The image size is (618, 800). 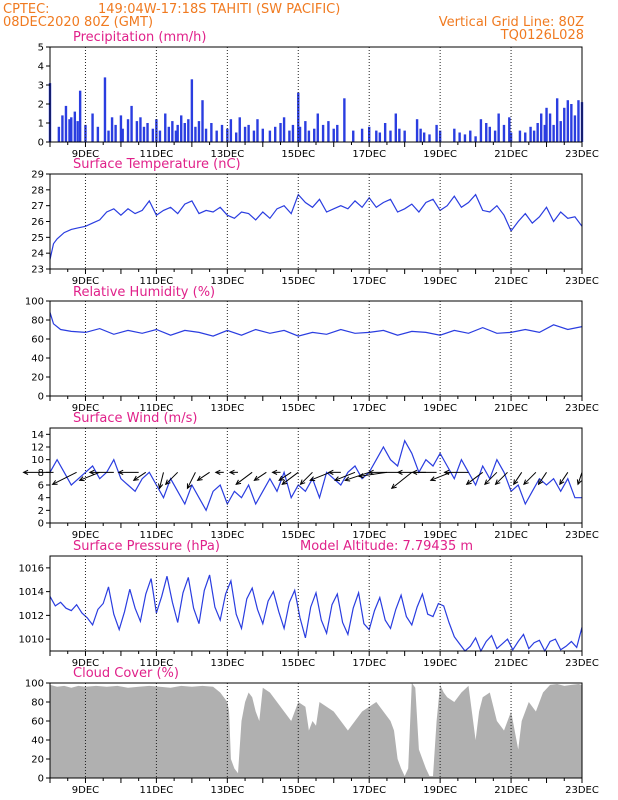 I want to click on rh-ytick-label: 80, so click(x=37, y=321).